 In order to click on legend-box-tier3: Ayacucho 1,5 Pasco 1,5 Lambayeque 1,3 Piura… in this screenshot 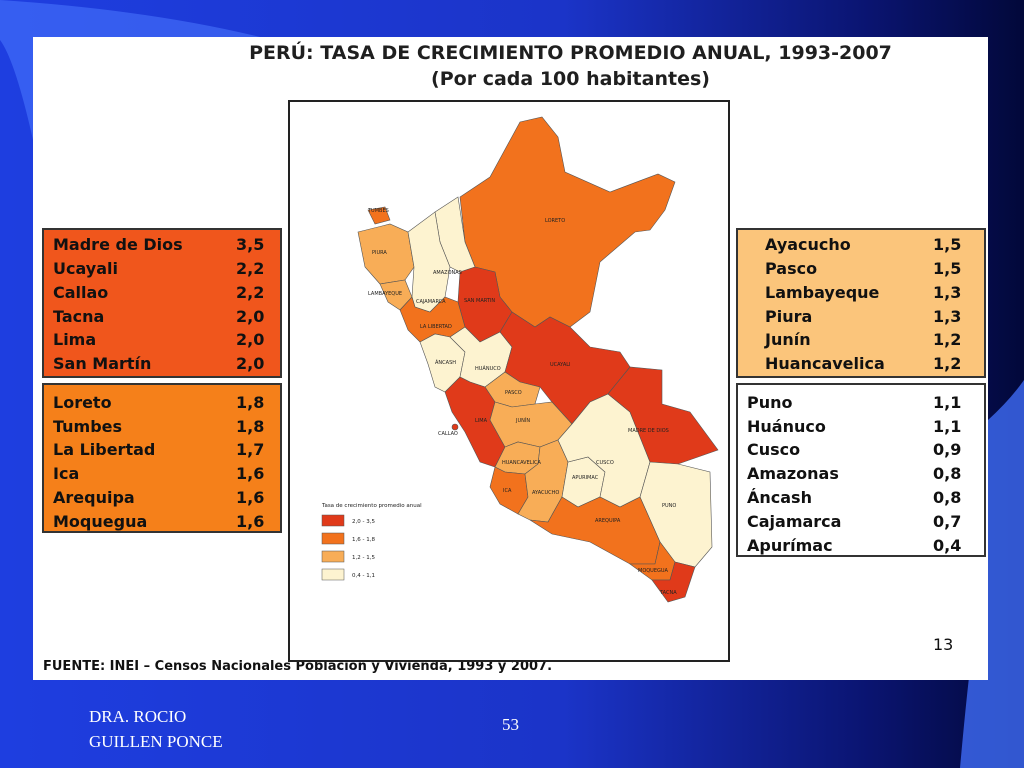, I will do `click(861, 303)`.